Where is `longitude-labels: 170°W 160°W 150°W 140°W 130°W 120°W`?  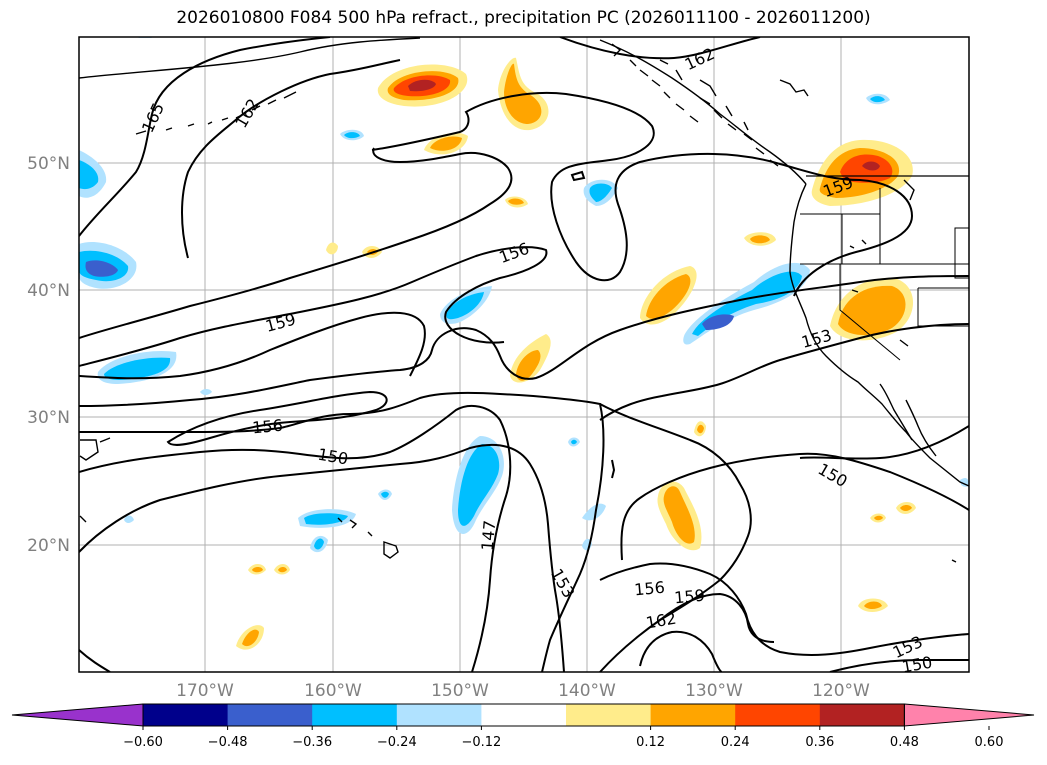
longitude-labels: 170°W 160°W 150°W 140°W 130°W 120°W is located at coordinates (523, 691).